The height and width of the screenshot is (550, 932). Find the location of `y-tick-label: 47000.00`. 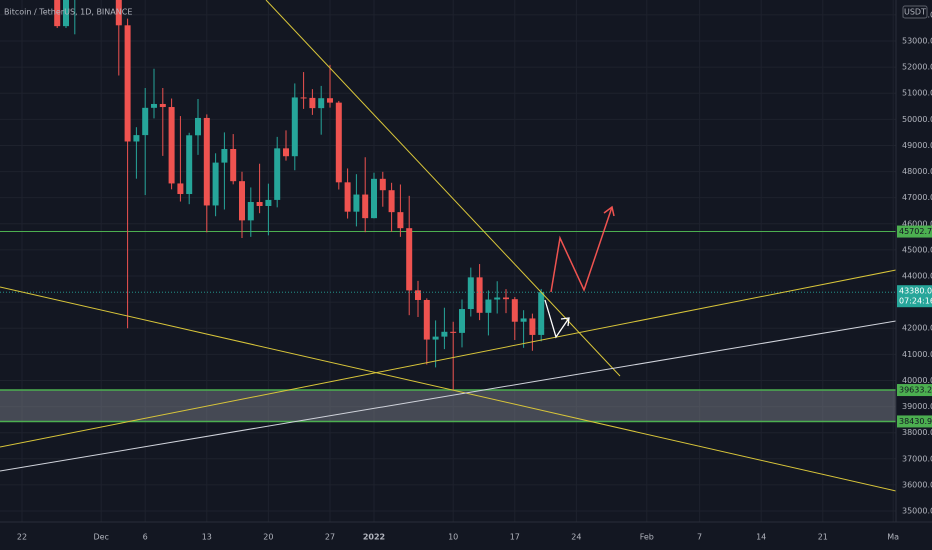

y-tick-label: 47000.00 is located at coordinates (917, 197).